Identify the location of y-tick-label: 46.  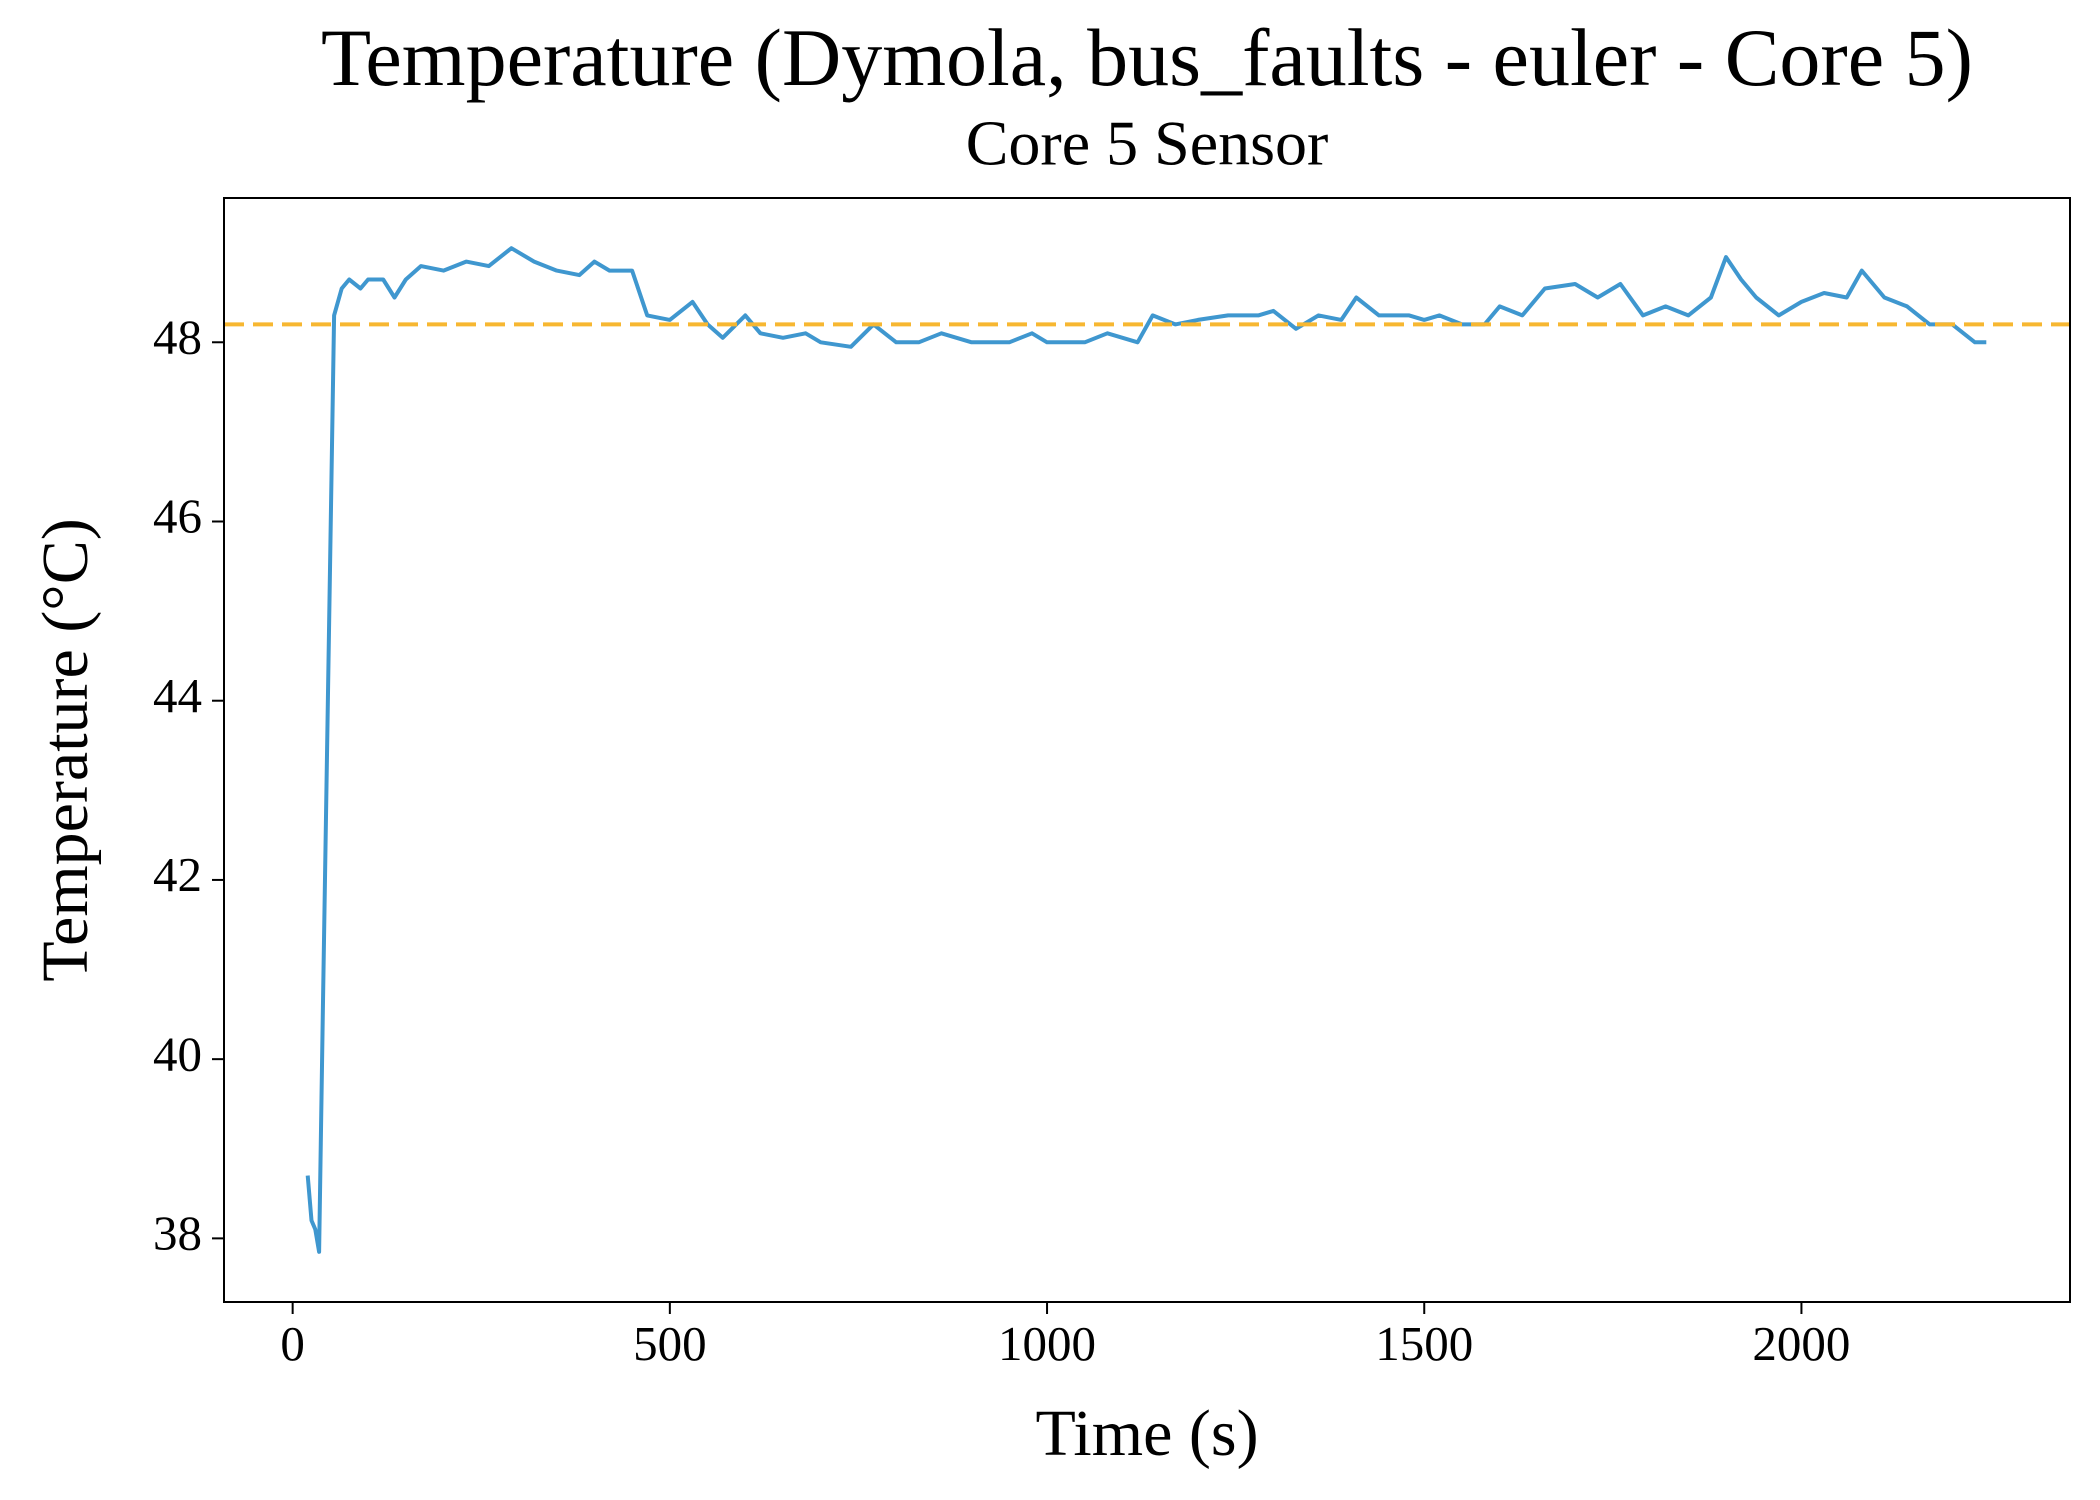
(177, 516).